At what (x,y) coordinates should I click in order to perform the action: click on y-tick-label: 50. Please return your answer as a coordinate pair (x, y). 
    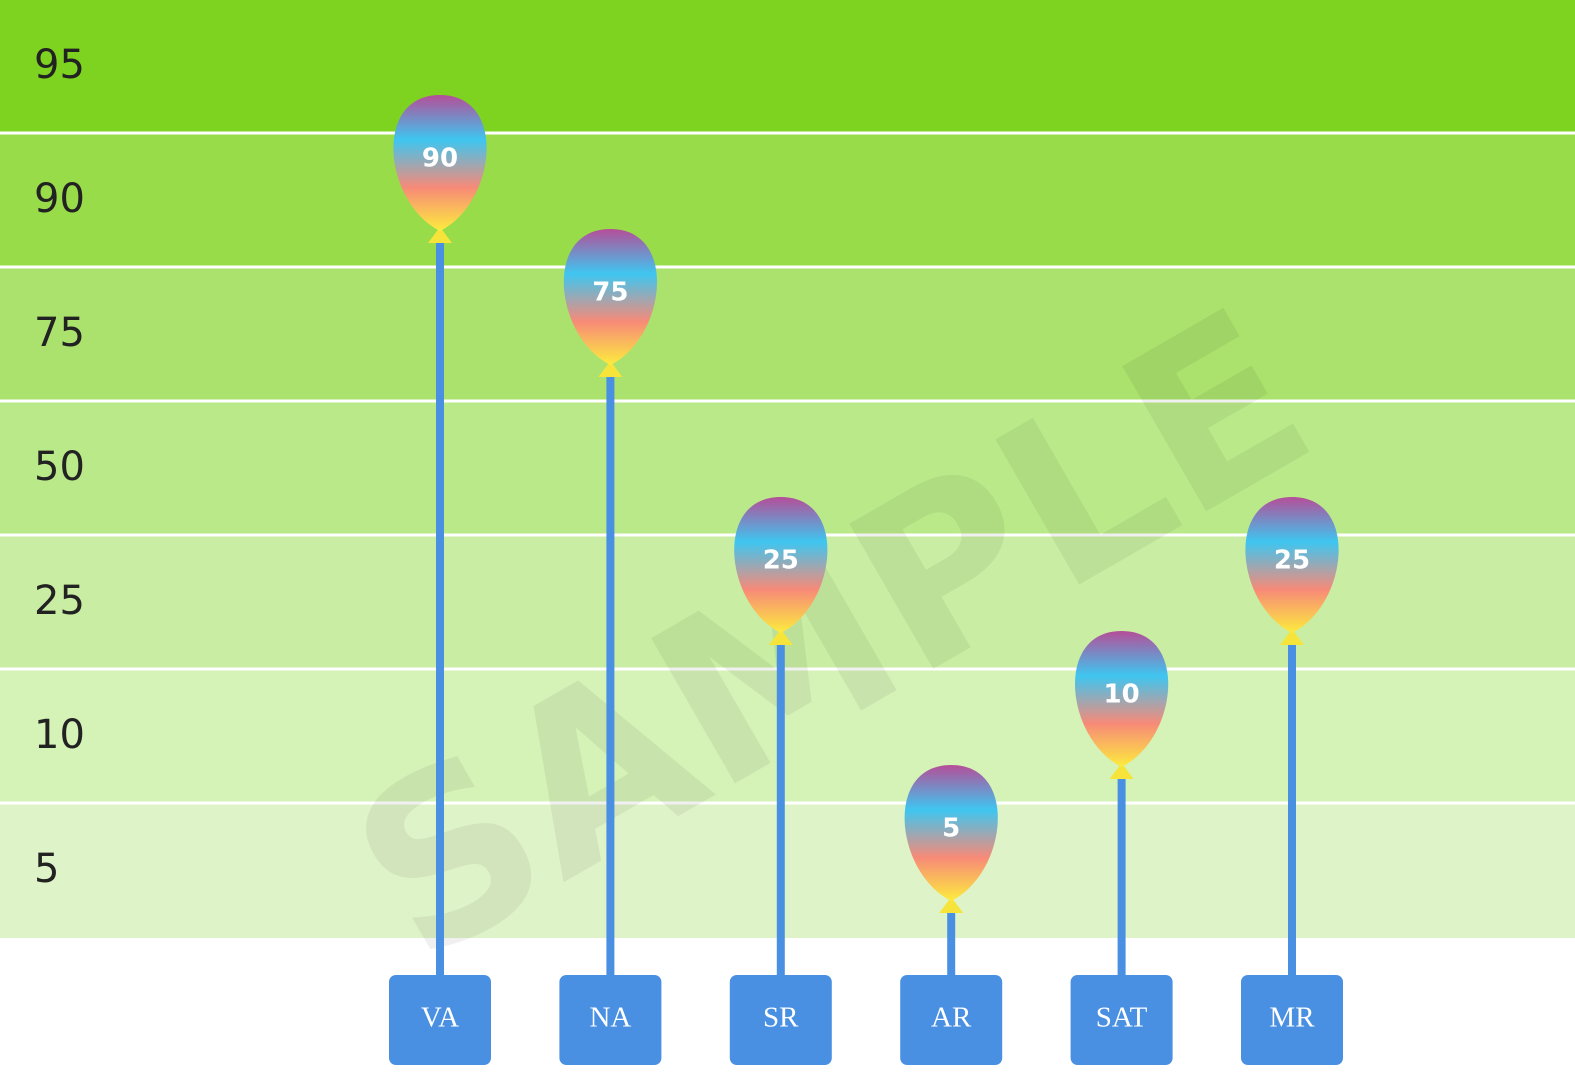
    Looking at the image, I should click on (59, 467).